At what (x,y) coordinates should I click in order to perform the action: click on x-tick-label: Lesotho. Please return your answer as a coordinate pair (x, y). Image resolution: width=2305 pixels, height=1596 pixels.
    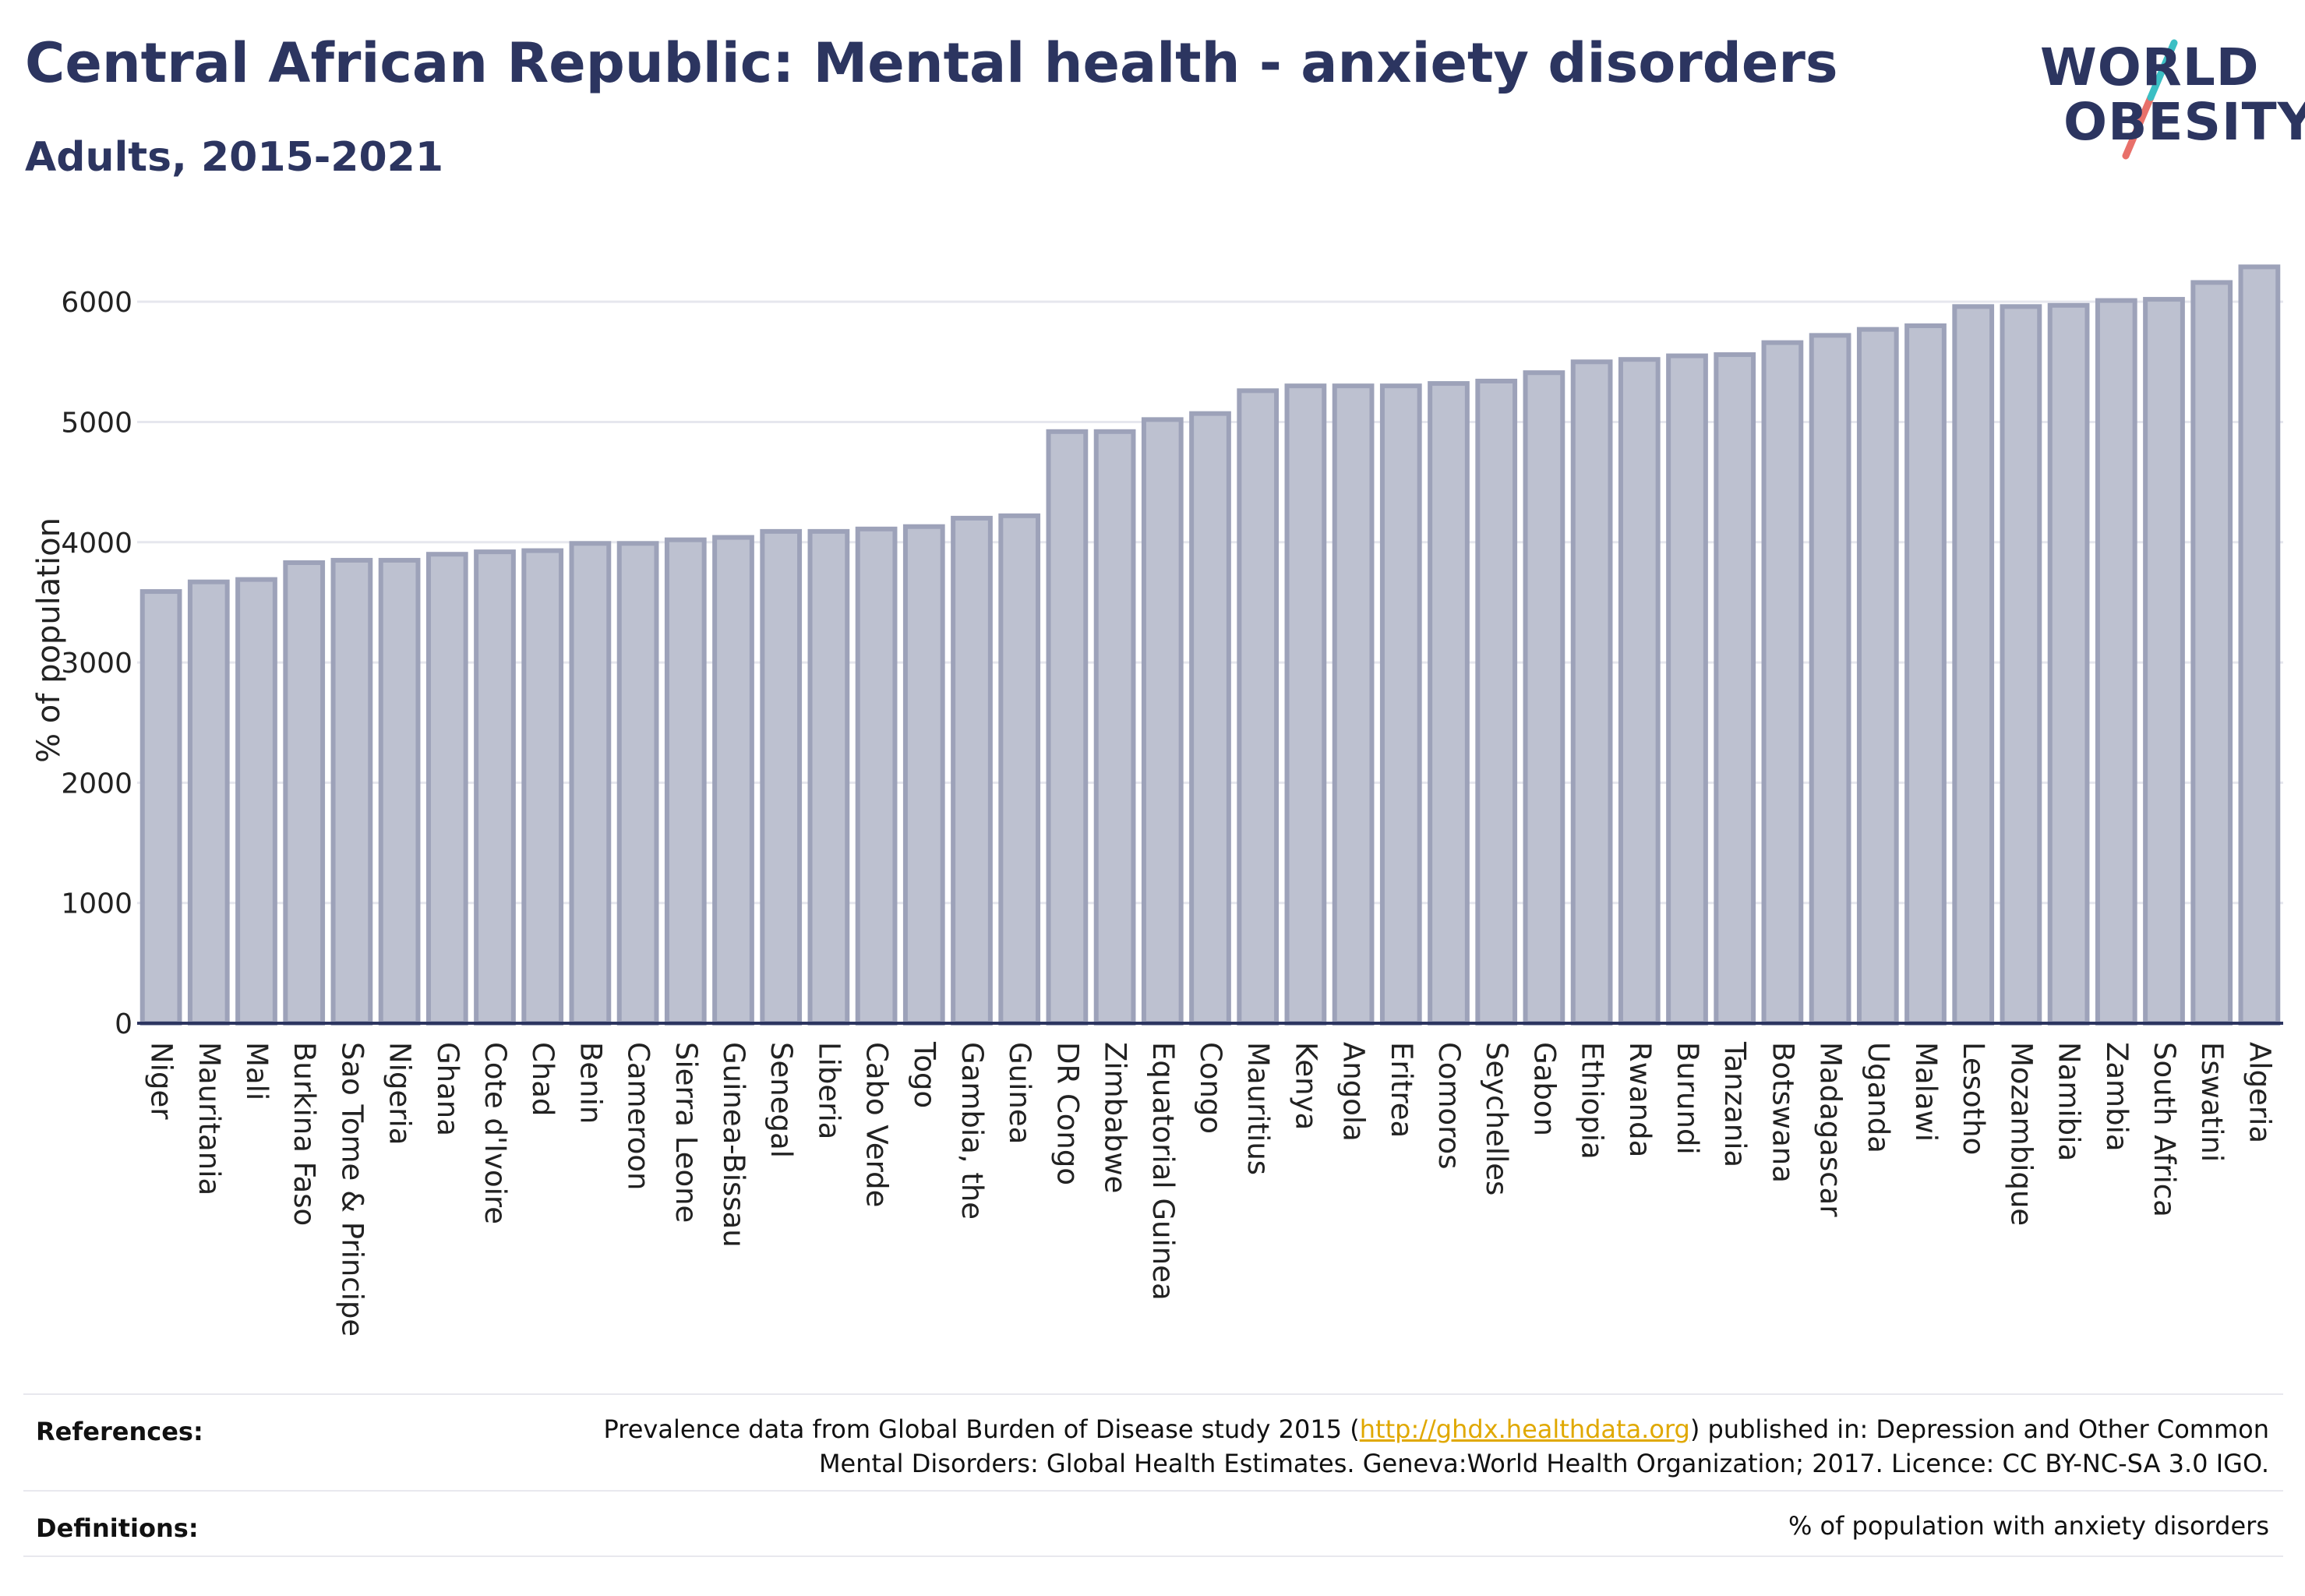
    Looking at the image, I should click on (1973, 1098).